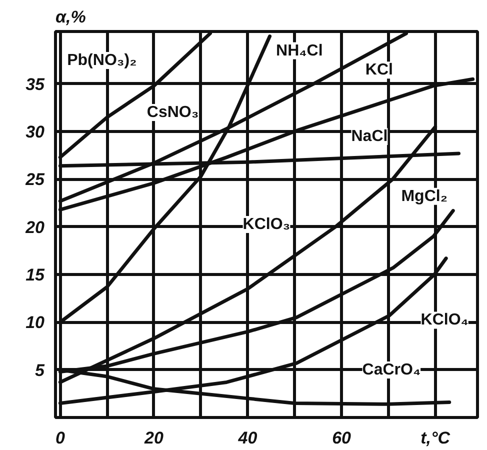 The height and width of the screenshot is (450, 487). I want to click on y-axis-title: α,%, so click(71, 17).